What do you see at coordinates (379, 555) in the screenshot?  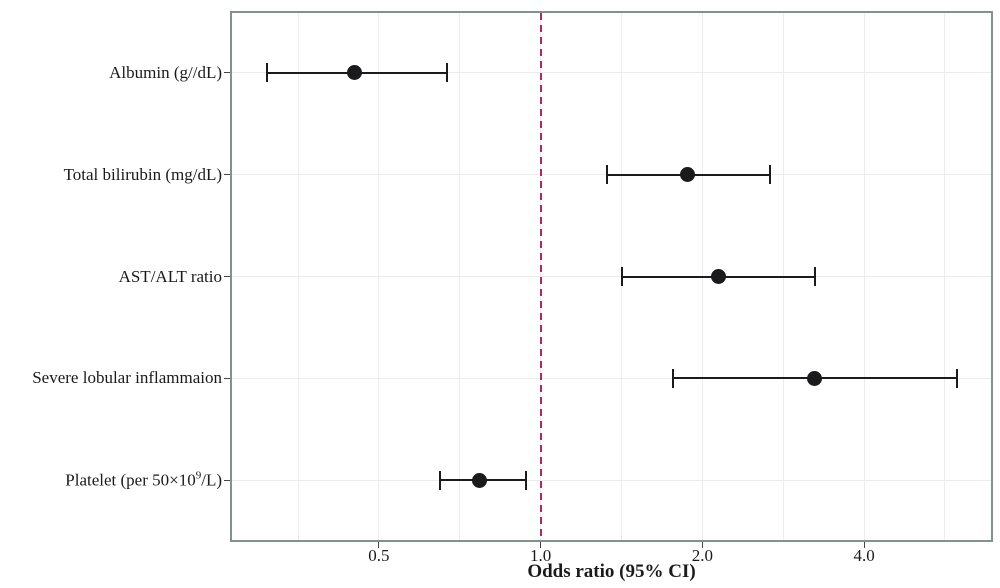 I see `x-axis-tick-label: 0.5` at bounding box center [379, 555].